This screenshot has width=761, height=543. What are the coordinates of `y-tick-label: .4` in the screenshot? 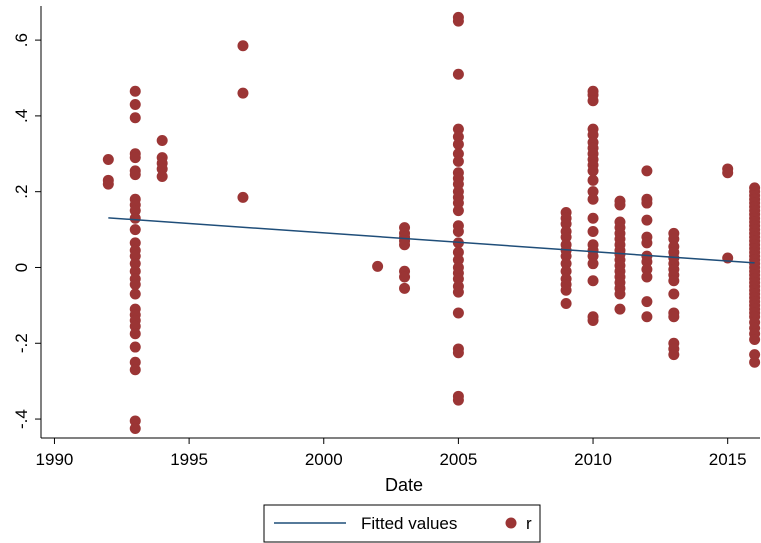 It's located at (21, 116).